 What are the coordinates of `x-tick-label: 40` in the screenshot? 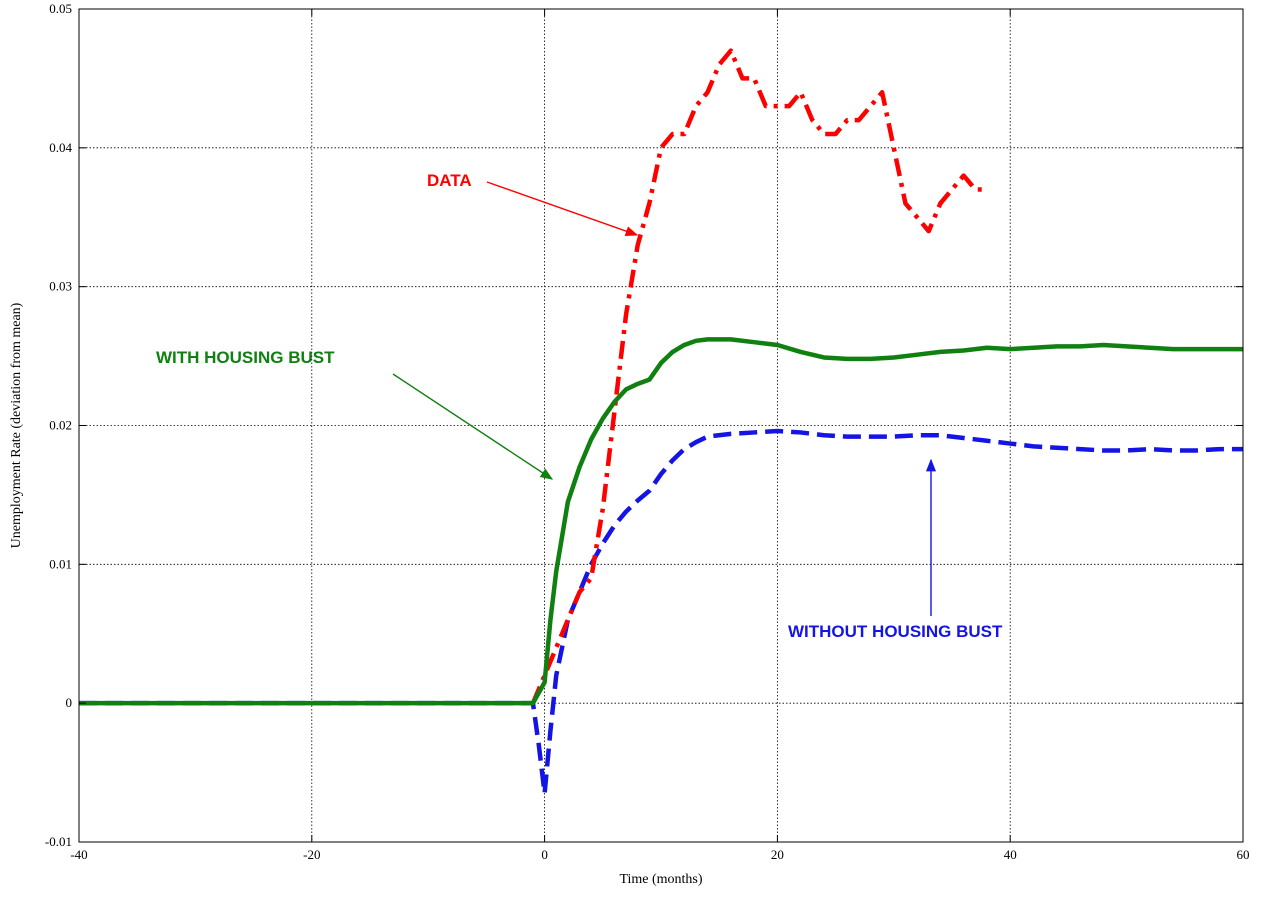 It's located at (1010, 854).